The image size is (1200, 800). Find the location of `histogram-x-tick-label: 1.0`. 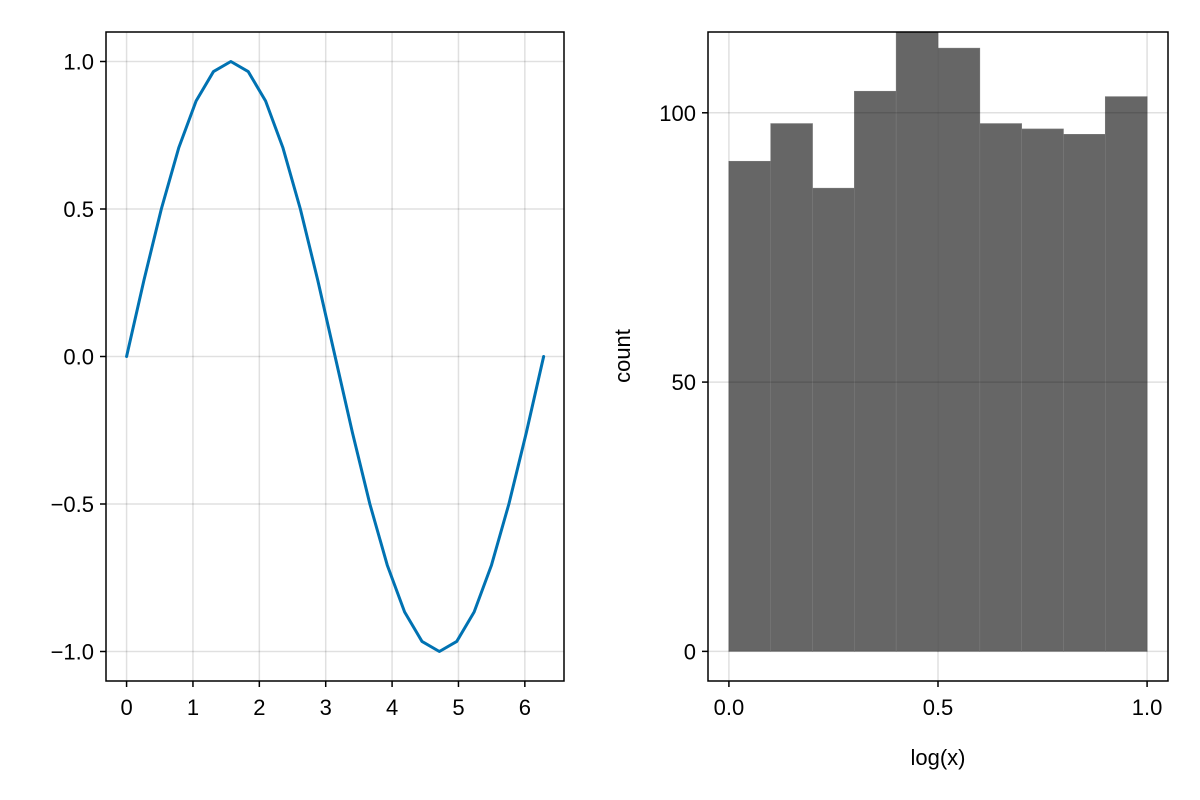

histogram-x-tick-label: 1.0 is located at coordinates (1147, 707).